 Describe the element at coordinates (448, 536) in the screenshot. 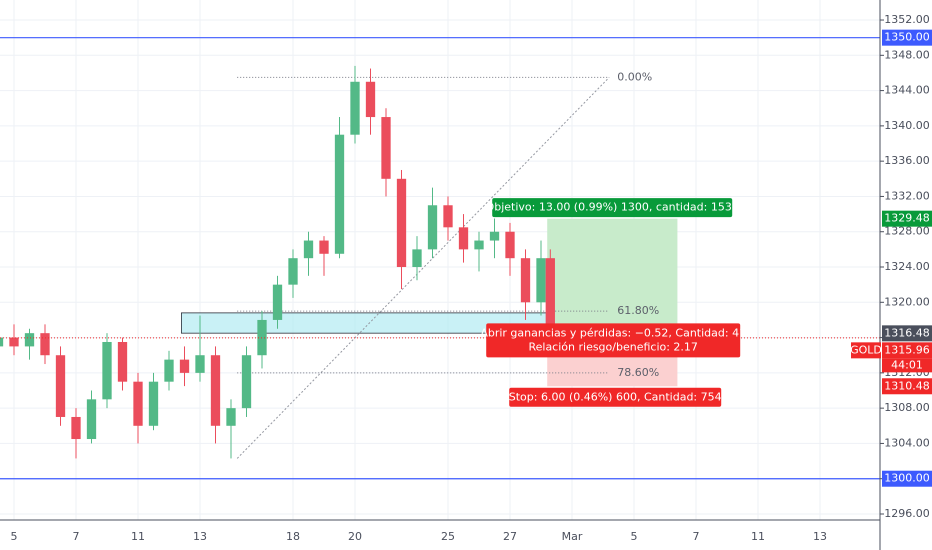

I see `x-tick-label: 25` at that location.